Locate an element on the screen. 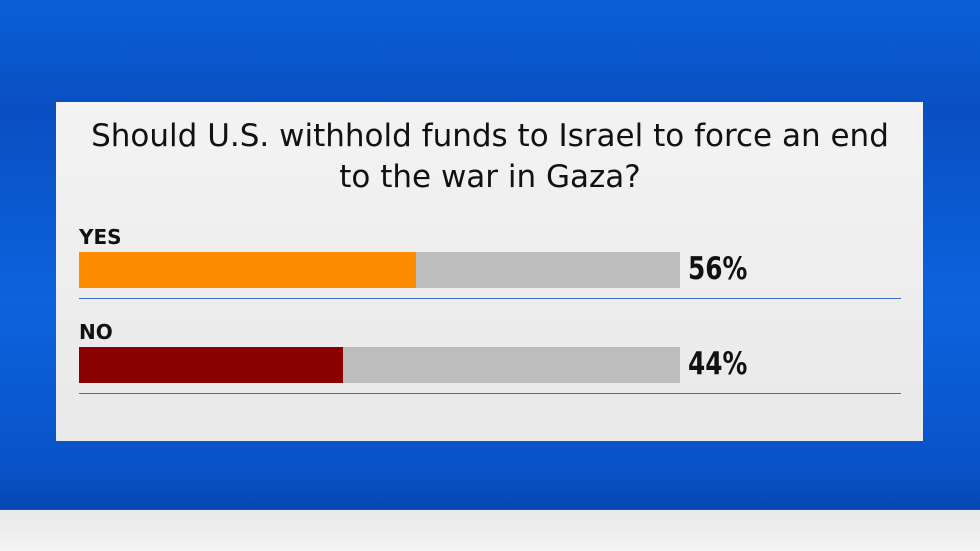  option-label: NO is located at coordinates (96, 332).